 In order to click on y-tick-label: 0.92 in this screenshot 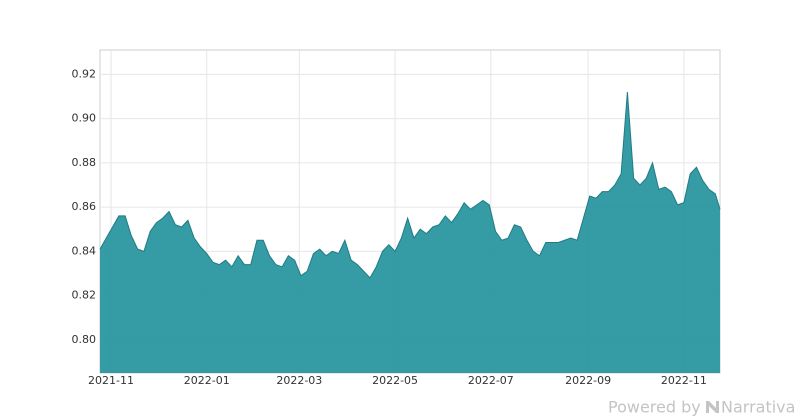, I will do `click(84, 73)`.